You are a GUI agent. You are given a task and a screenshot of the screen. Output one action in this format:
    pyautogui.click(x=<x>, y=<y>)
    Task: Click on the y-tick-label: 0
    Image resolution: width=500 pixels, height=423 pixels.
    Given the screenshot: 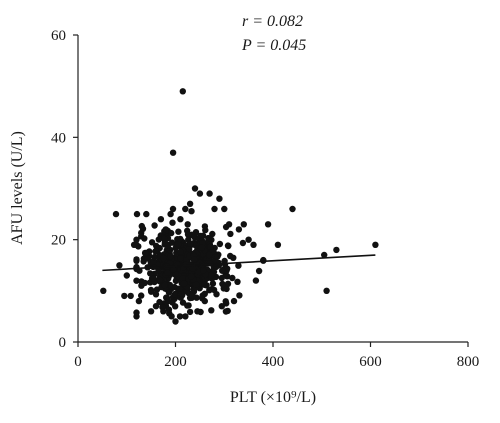 What is the action you would take?
    pyautogui.click(x=63, y=343)
    